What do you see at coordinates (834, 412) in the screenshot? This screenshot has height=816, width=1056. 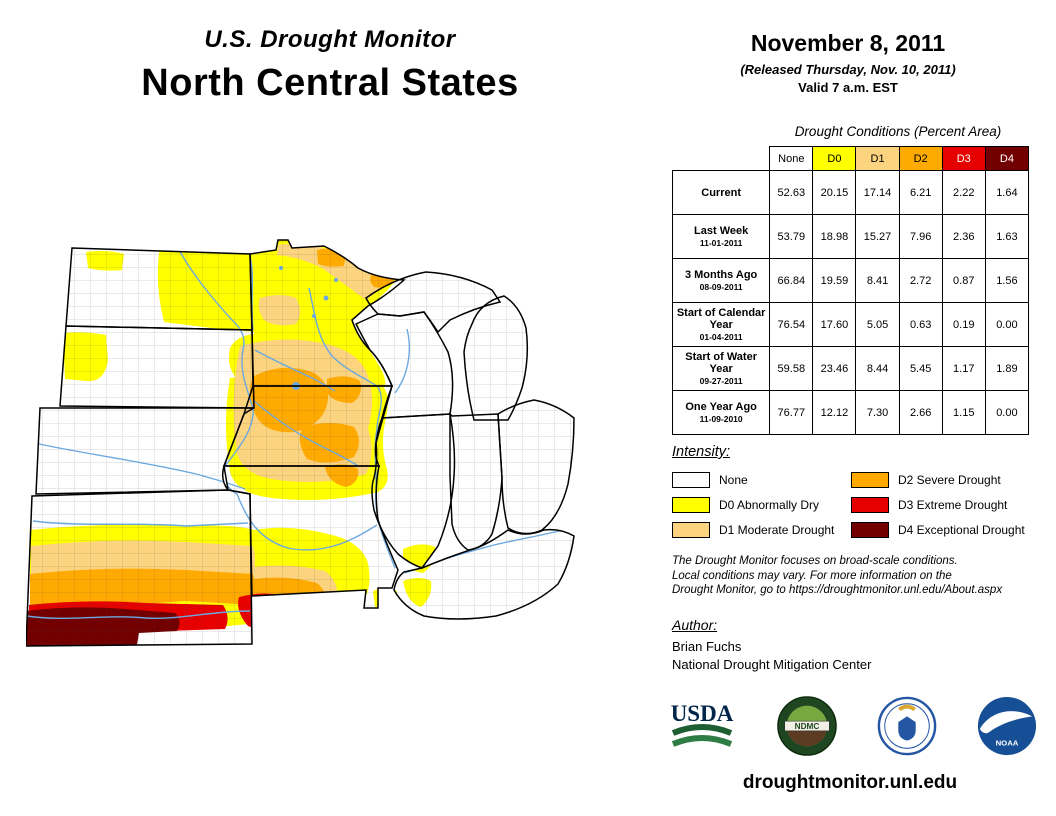 I see `value-cell: 12.12` at bounding box center [834, 412].